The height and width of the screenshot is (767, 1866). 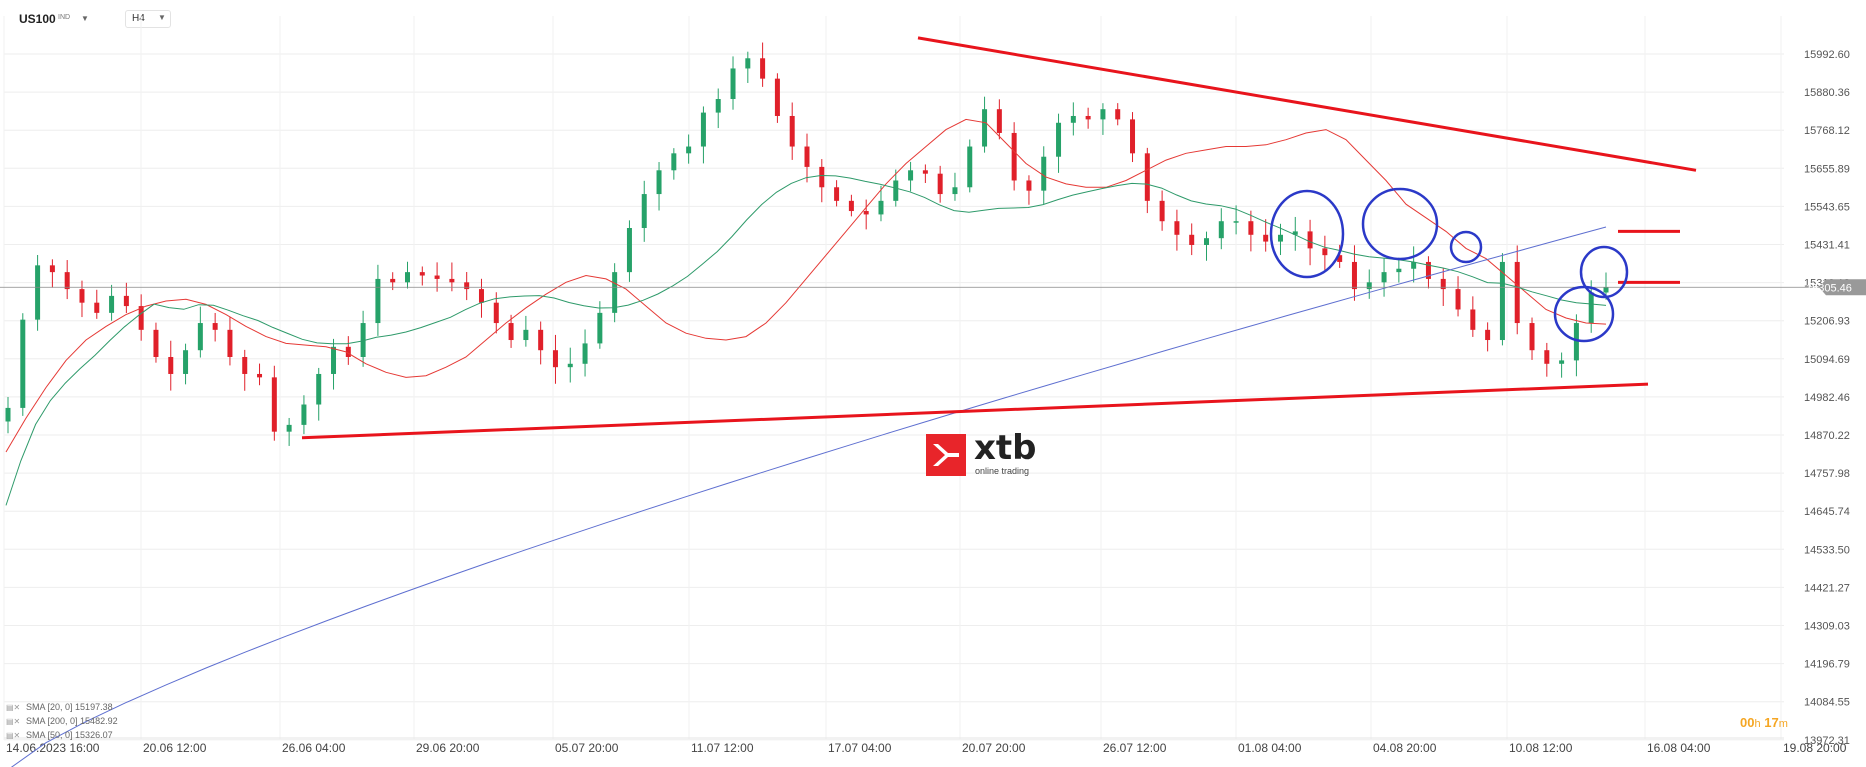 What do you see at coordinates (1842, 287) in the screenshot?
I see `current-price-tag` at bounding box center [1842, 287].